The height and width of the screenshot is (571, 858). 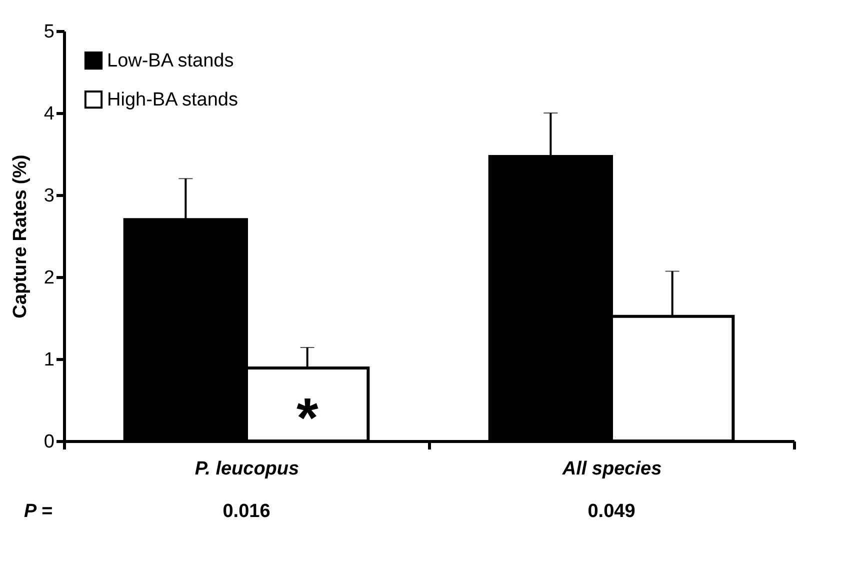 What do you see at coordinates (611, 469) in the screenshot?
I see `x-tick-label: All species` at bounding box center [611, 469].